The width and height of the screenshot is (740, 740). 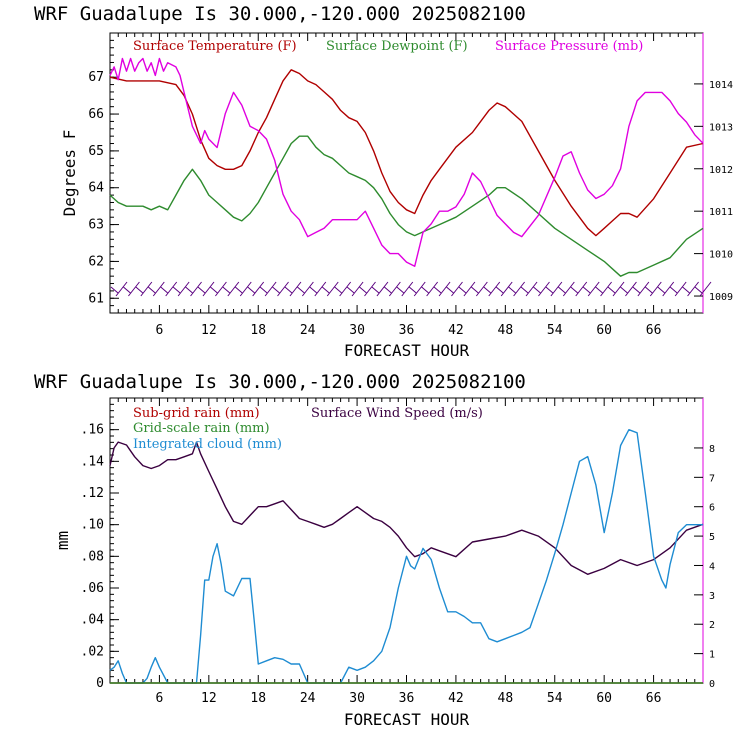 I want to click on y-tick-label: .08, so click(x=92, y=556).